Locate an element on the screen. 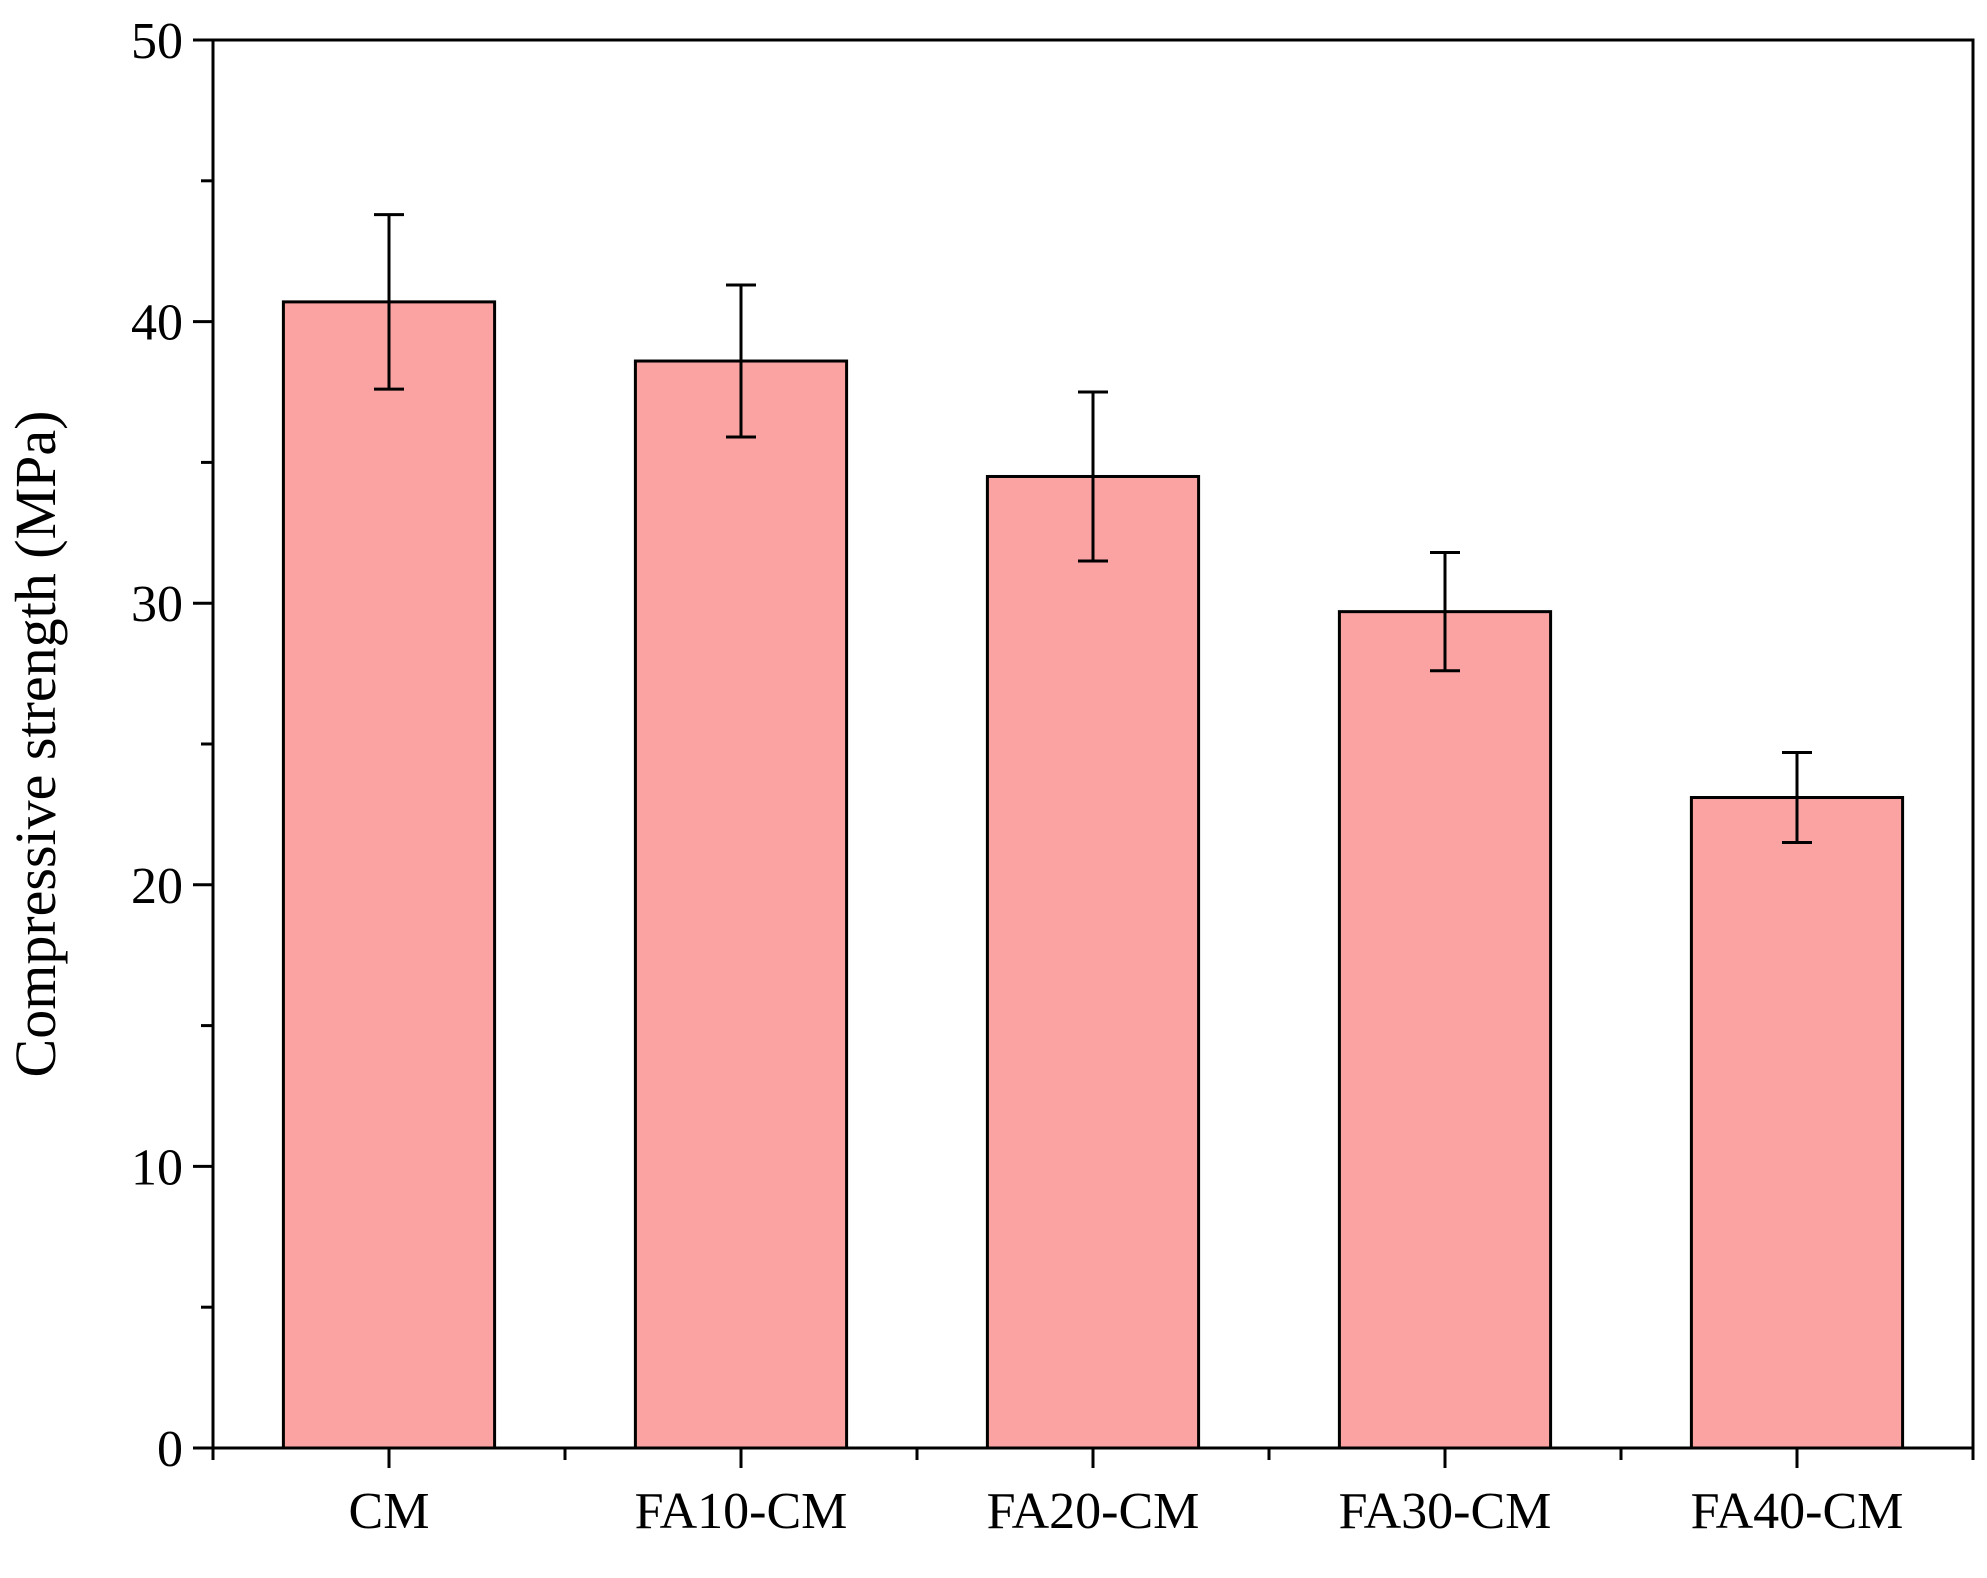 The height and width of the screenshot is (1578, 1987). y-tick-label: 10 is located at coordinates (157, 1167).